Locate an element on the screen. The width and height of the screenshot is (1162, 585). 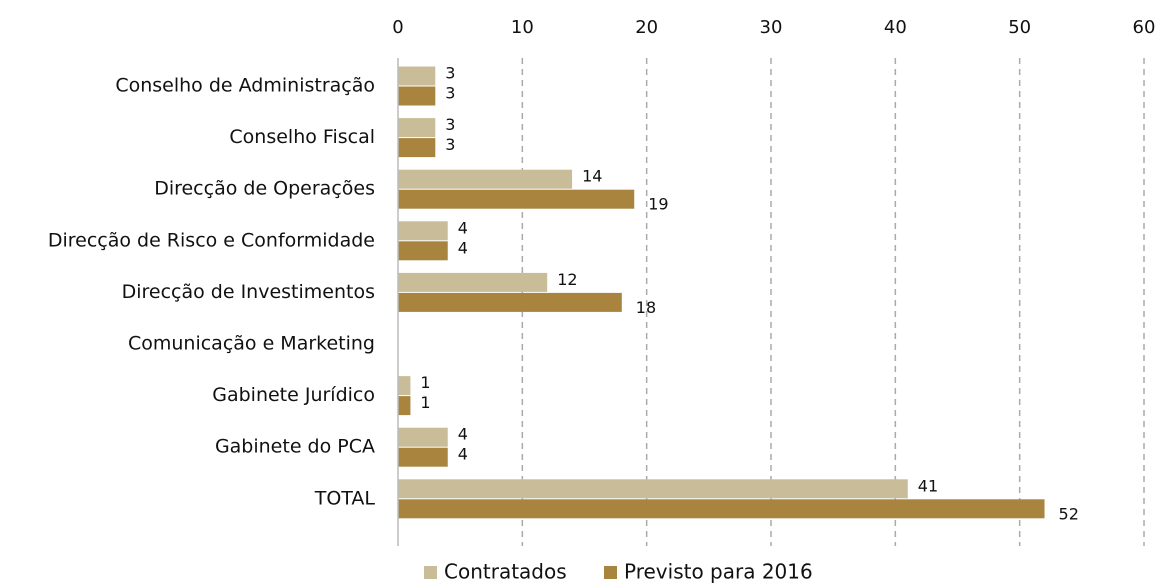
value-label: 19 is located at coordinates (658, 204).